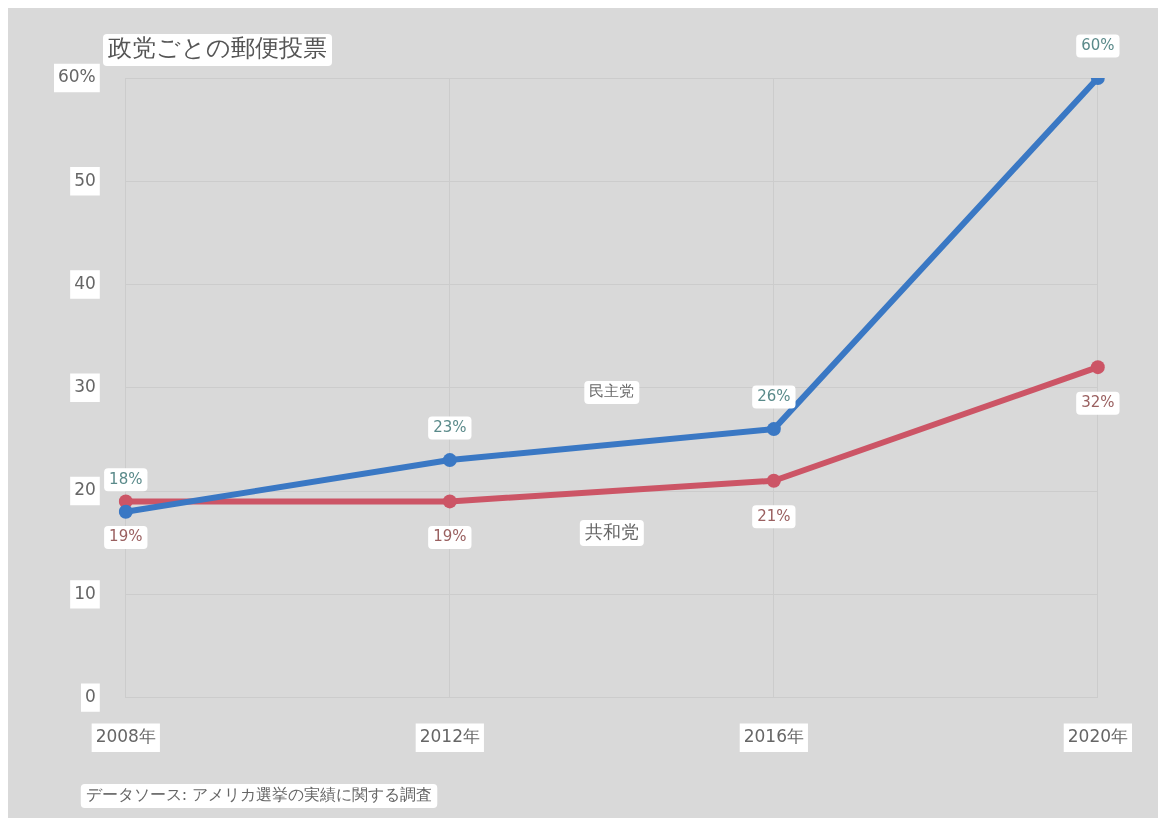  What do you see at coordinates (612, 391) in the screenshot?
I see `text: 民主党` at bounding box center [612, 391].